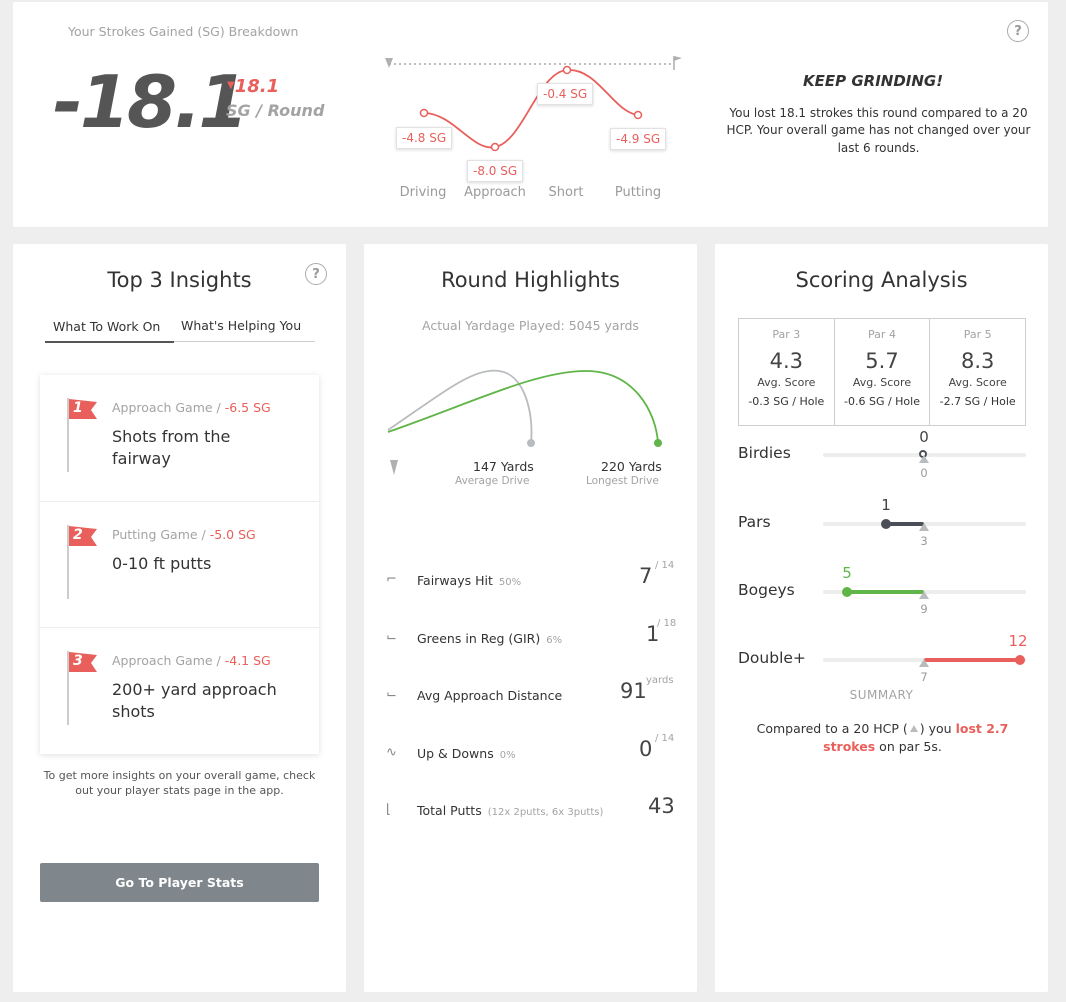  I want to click on stat-label: Up & Downs 0%, so click(466, 753).